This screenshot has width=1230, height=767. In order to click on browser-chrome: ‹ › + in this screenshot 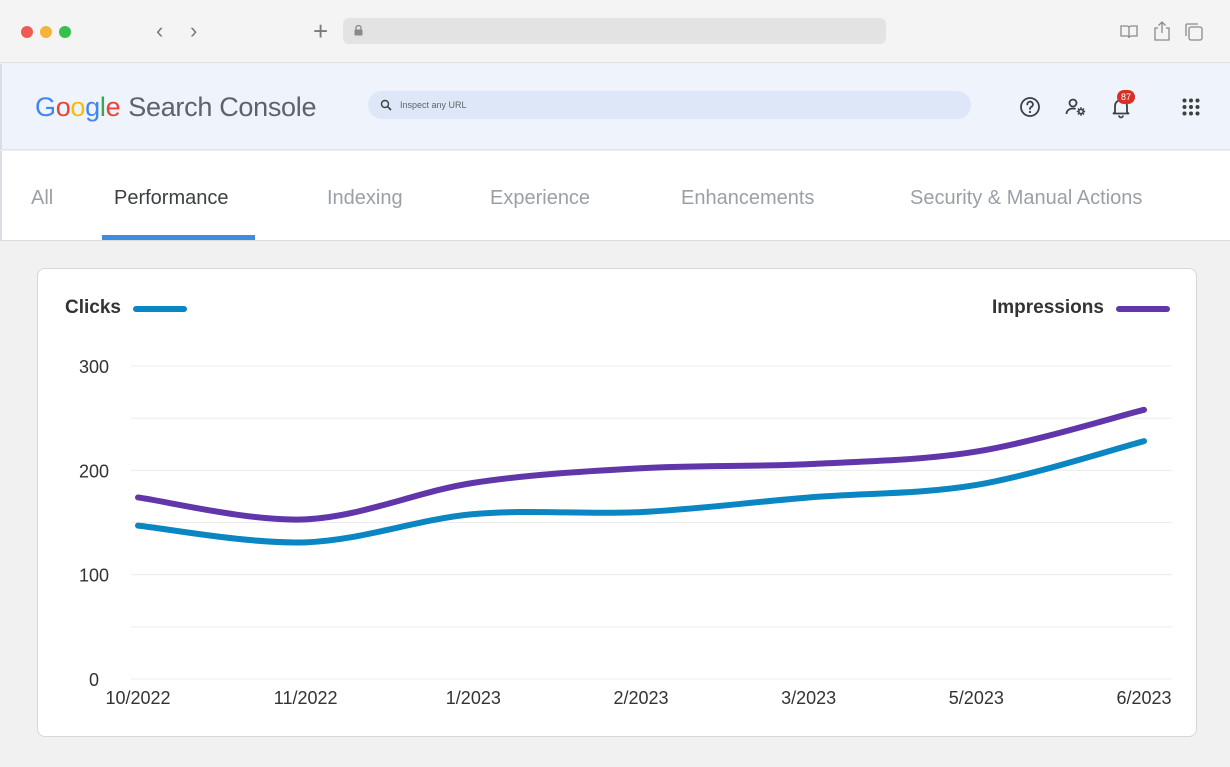, I will do `click(615, 31)`.